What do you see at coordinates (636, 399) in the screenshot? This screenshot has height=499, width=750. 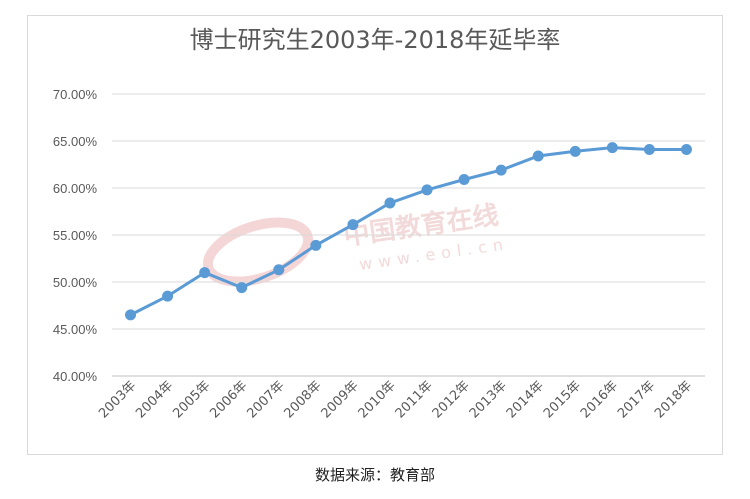 I see `x-tick-label: 2017年` at bounding box center [636, 399].